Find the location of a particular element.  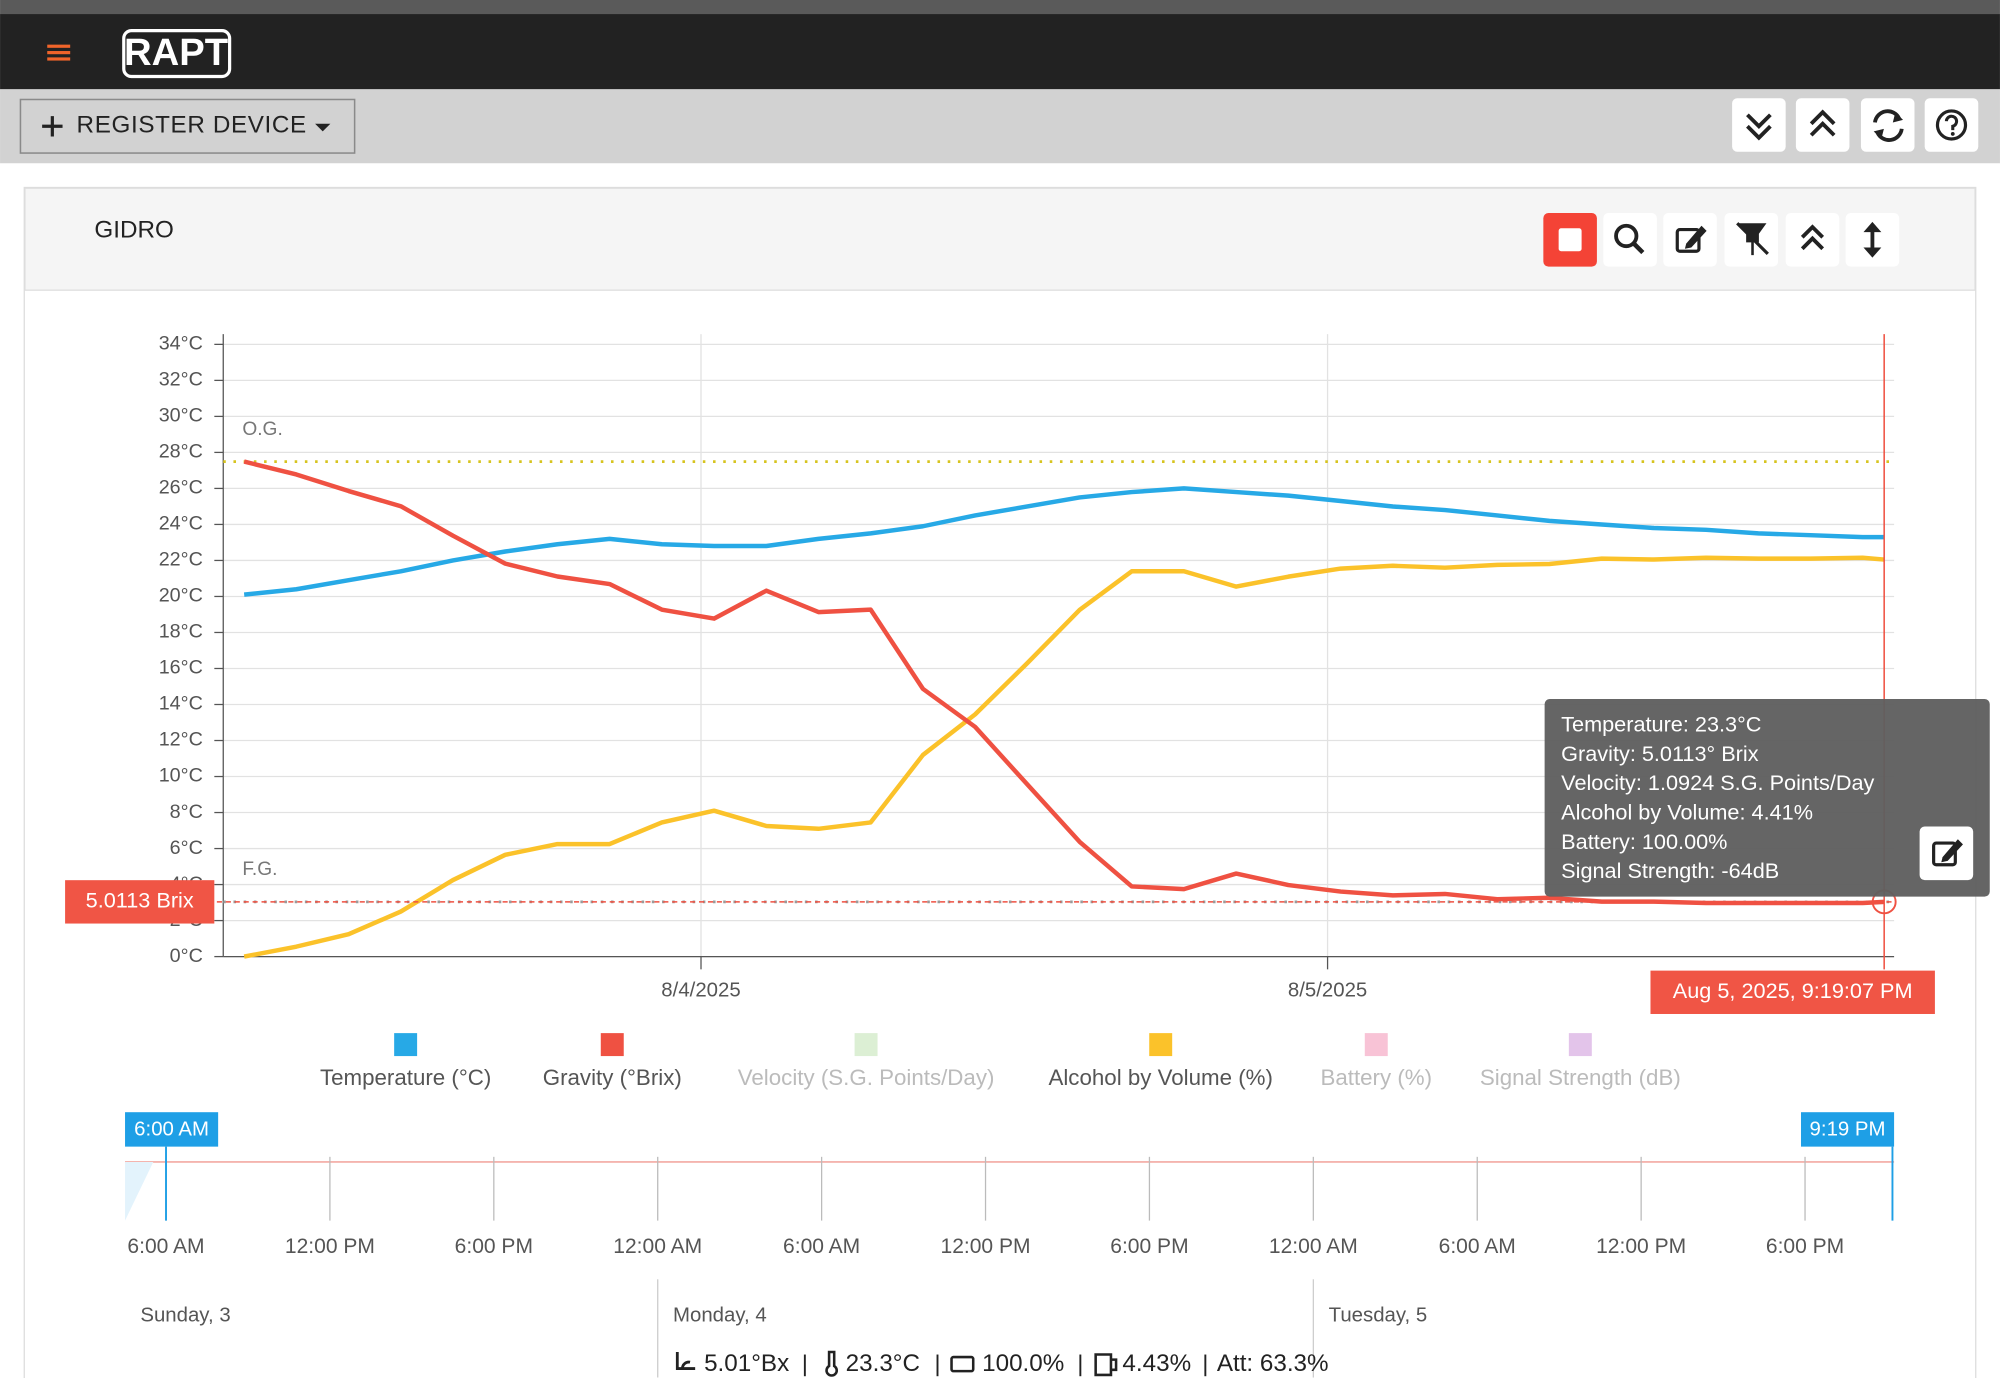

help-button is located at coordinates (1951, 125).